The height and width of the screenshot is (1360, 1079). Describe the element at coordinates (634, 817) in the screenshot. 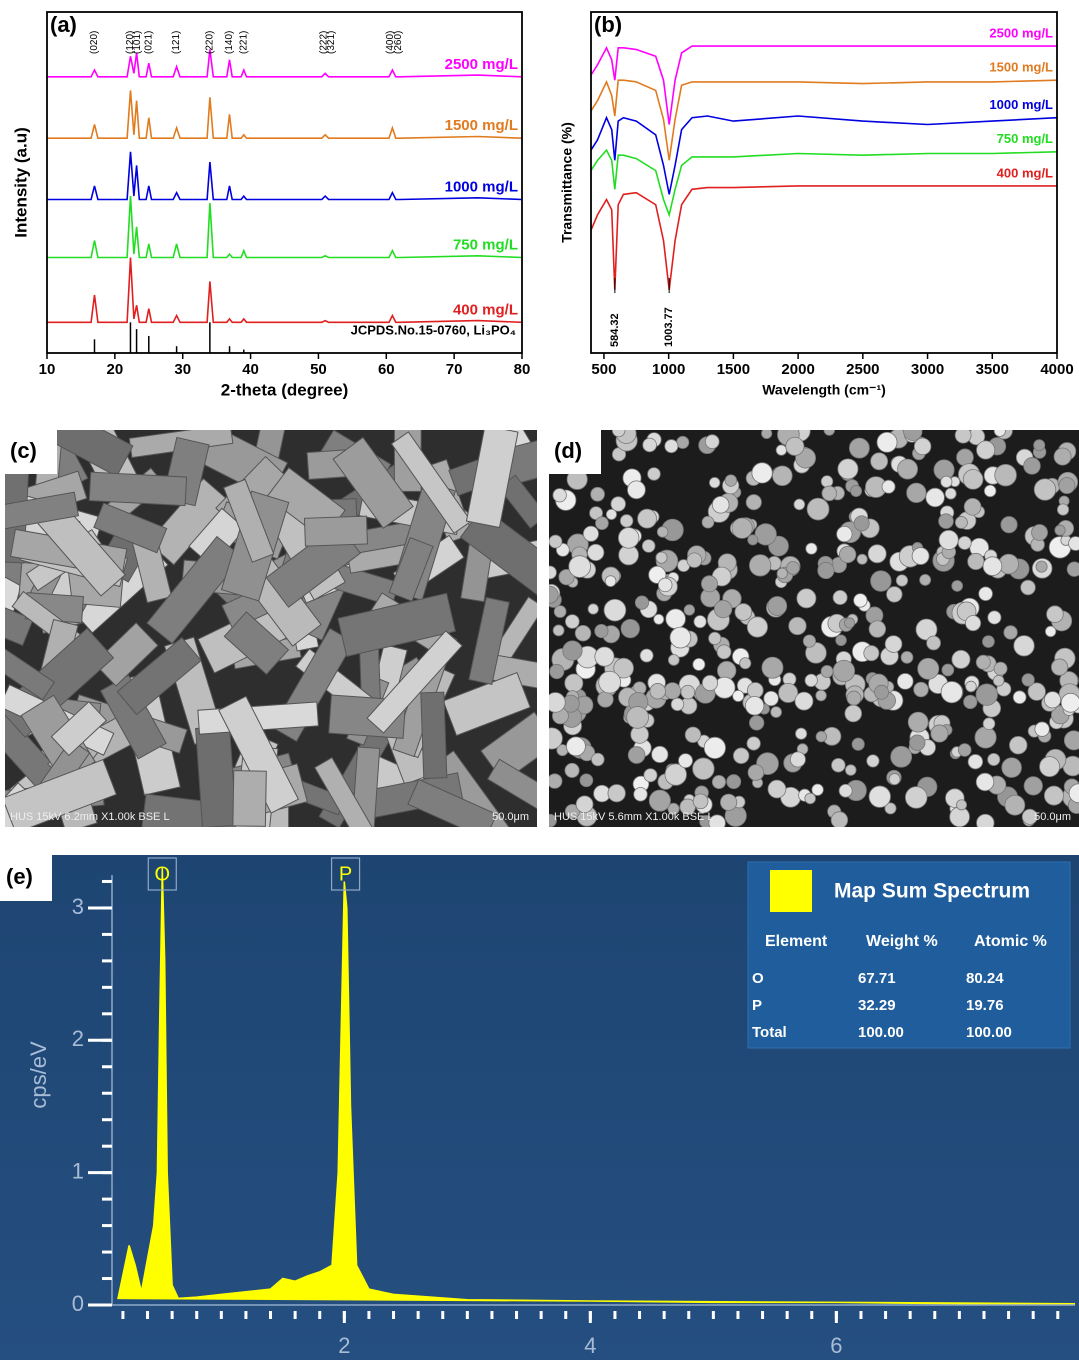

I see `image-caption: HUS 15kV 5.6mm X1.00k BSE L` at that location.